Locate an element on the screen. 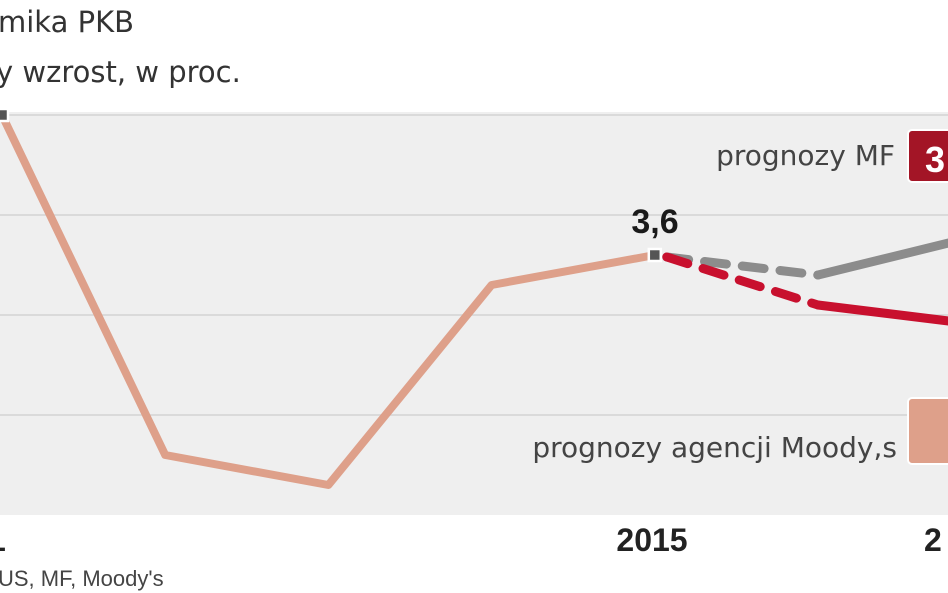 This screenshot has width=948, height=593. legend-mf-badge is located at coordinates (927, 156).